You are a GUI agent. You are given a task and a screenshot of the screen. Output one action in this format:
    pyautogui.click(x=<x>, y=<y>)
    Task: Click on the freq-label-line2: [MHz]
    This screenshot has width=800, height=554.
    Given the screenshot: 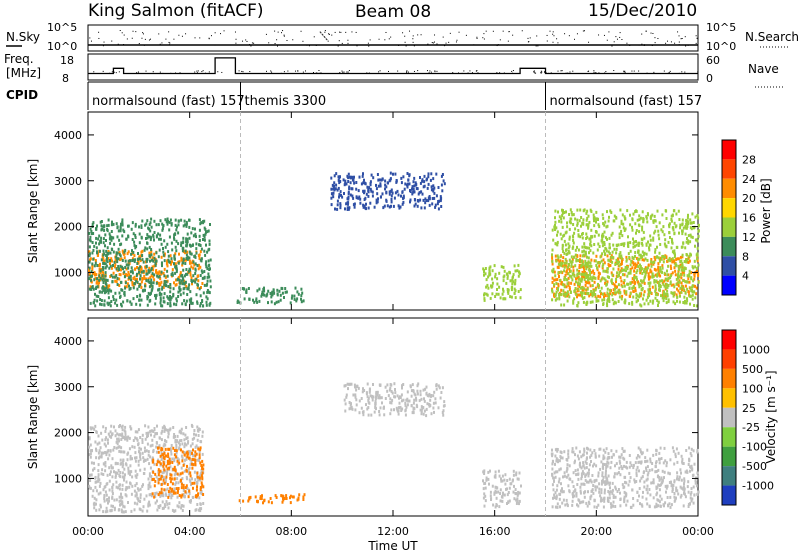 What is the action you would take?
    pyautogui.click(x=23, y=73)
    